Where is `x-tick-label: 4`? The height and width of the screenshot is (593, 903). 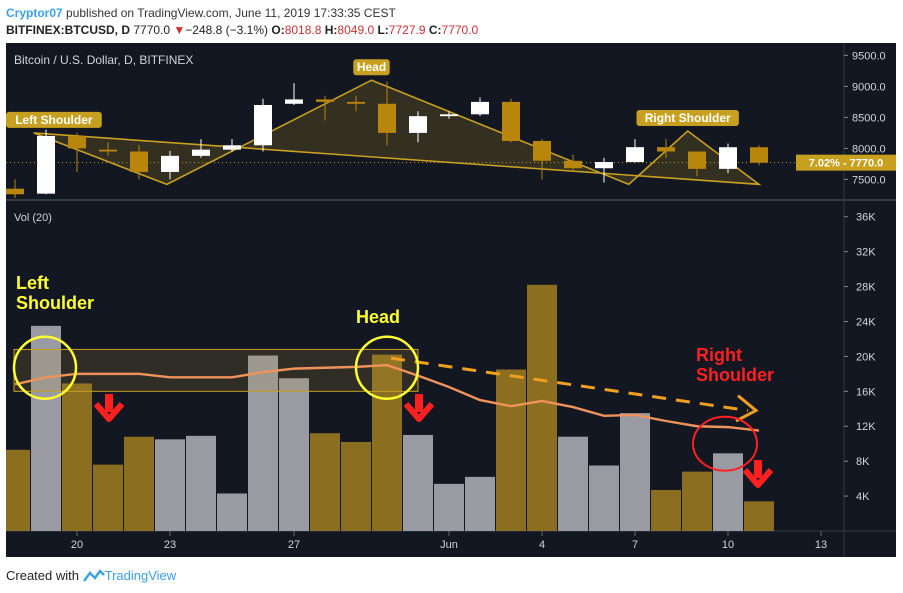
x-tick-label: 4 is located at coordinates (542, 545).